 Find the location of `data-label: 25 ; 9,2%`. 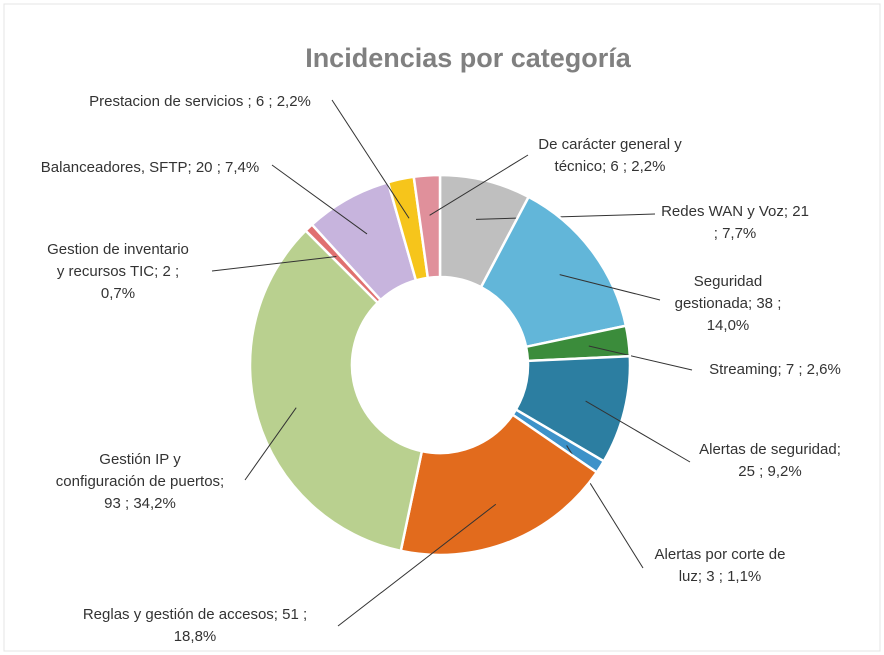

data-label: 25 ; 9,2% is located at coordinates (769, 471).